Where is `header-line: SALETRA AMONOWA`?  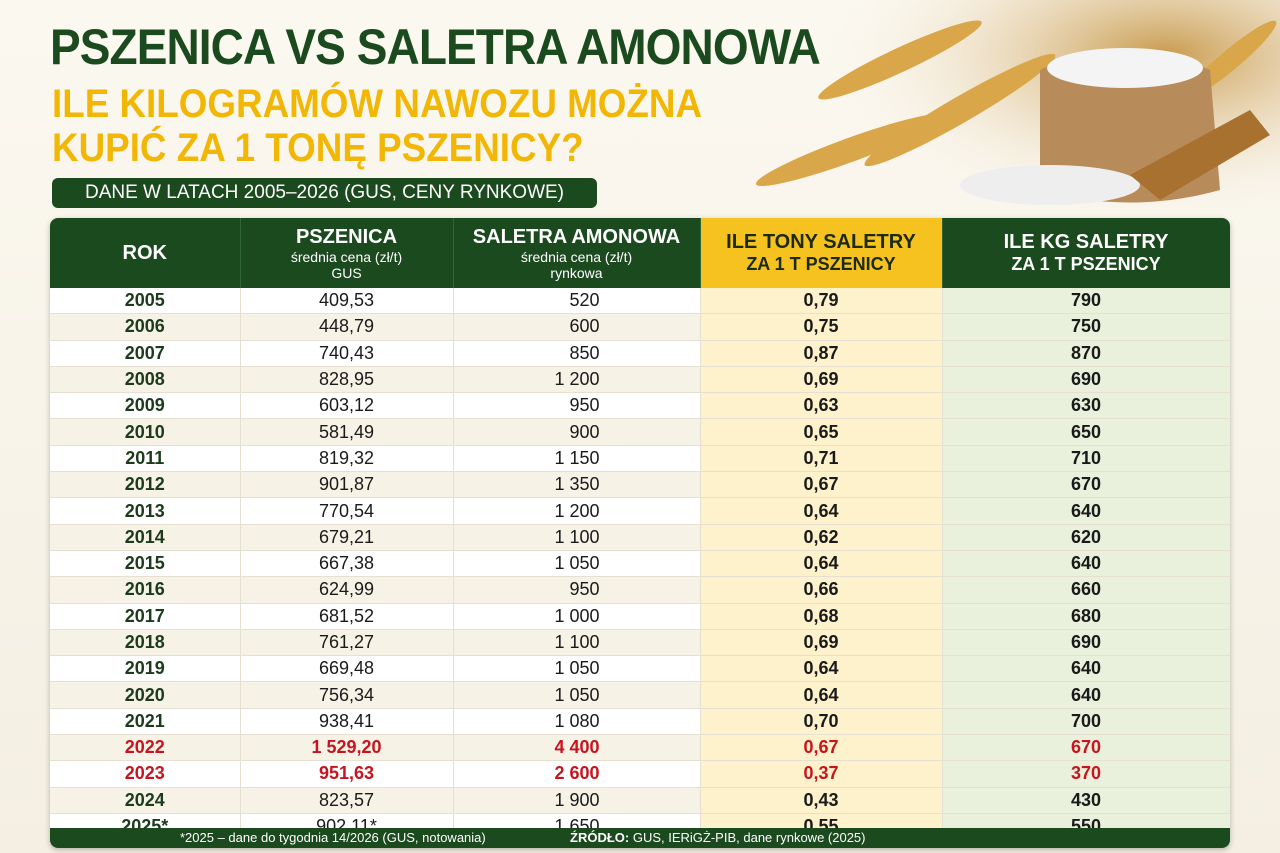 header-line: SALETRA AMONOWA is located at coordinates (576, 236).